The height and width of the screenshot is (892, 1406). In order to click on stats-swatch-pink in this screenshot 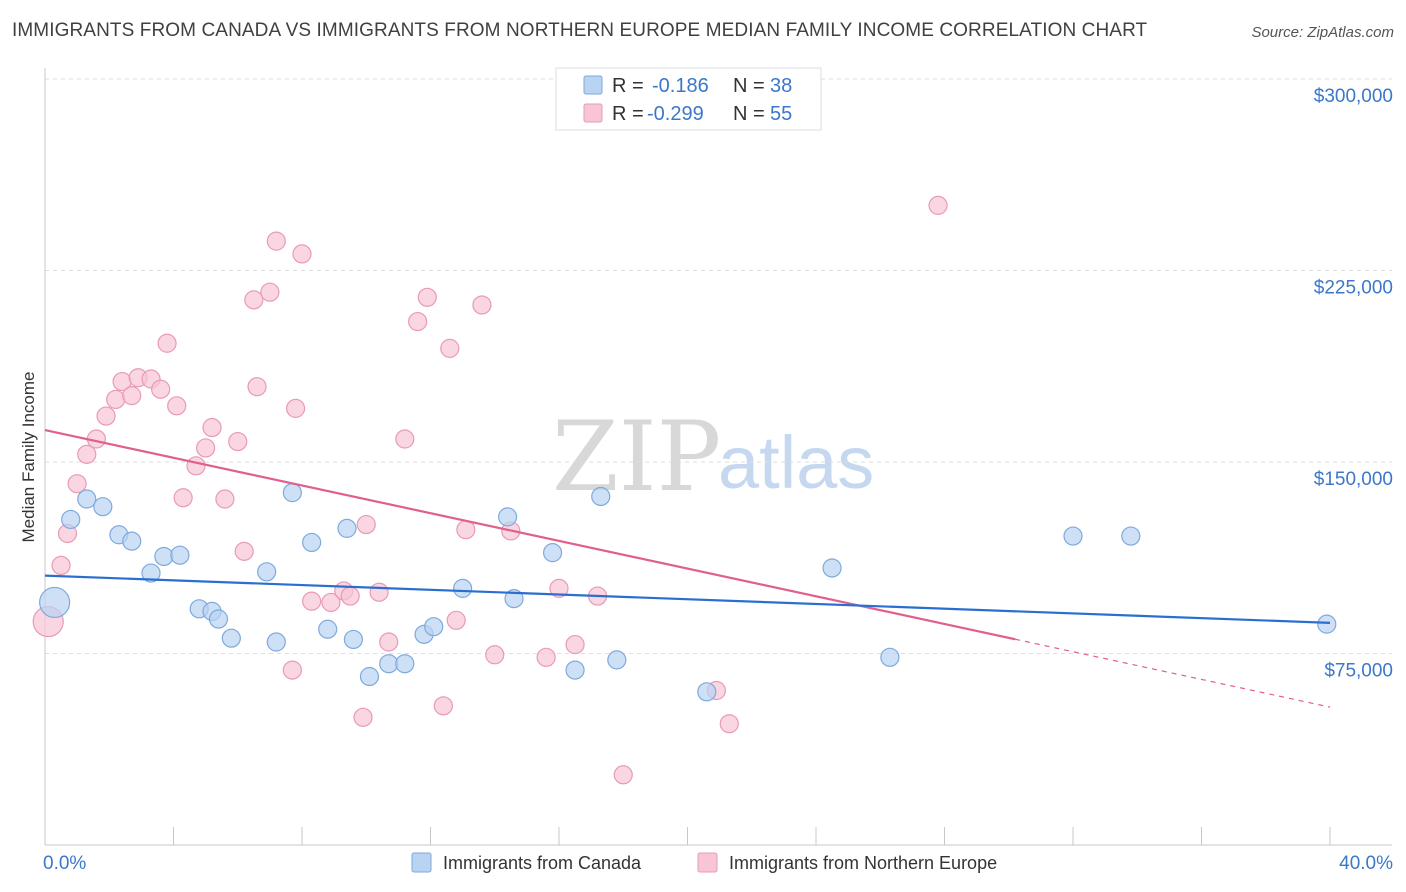, I will do `click(593, 113)`.